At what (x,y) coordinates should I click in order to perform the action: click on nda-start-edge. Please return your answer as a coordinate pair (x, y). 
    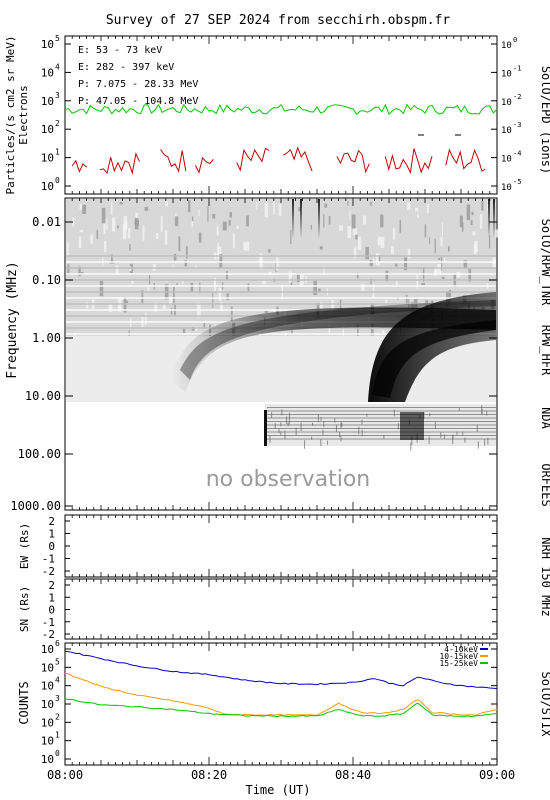
    Looking at the image, I should click on (265, 428).